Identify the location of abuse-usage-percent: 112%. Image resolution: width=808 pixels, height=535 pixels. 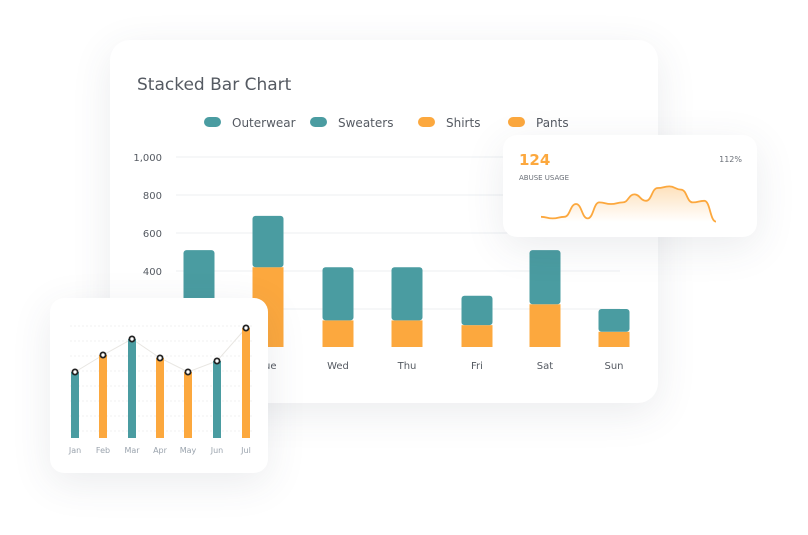
(730, 159).